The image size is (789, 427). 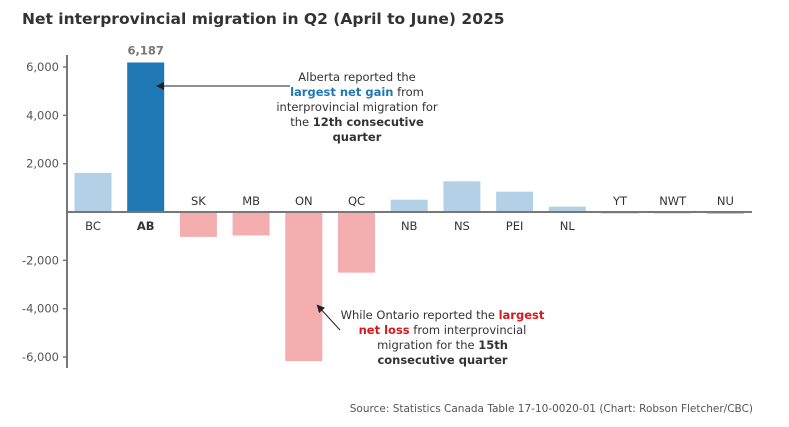 I want to click on x-label-nb: NB, so click(x=409, y=226).